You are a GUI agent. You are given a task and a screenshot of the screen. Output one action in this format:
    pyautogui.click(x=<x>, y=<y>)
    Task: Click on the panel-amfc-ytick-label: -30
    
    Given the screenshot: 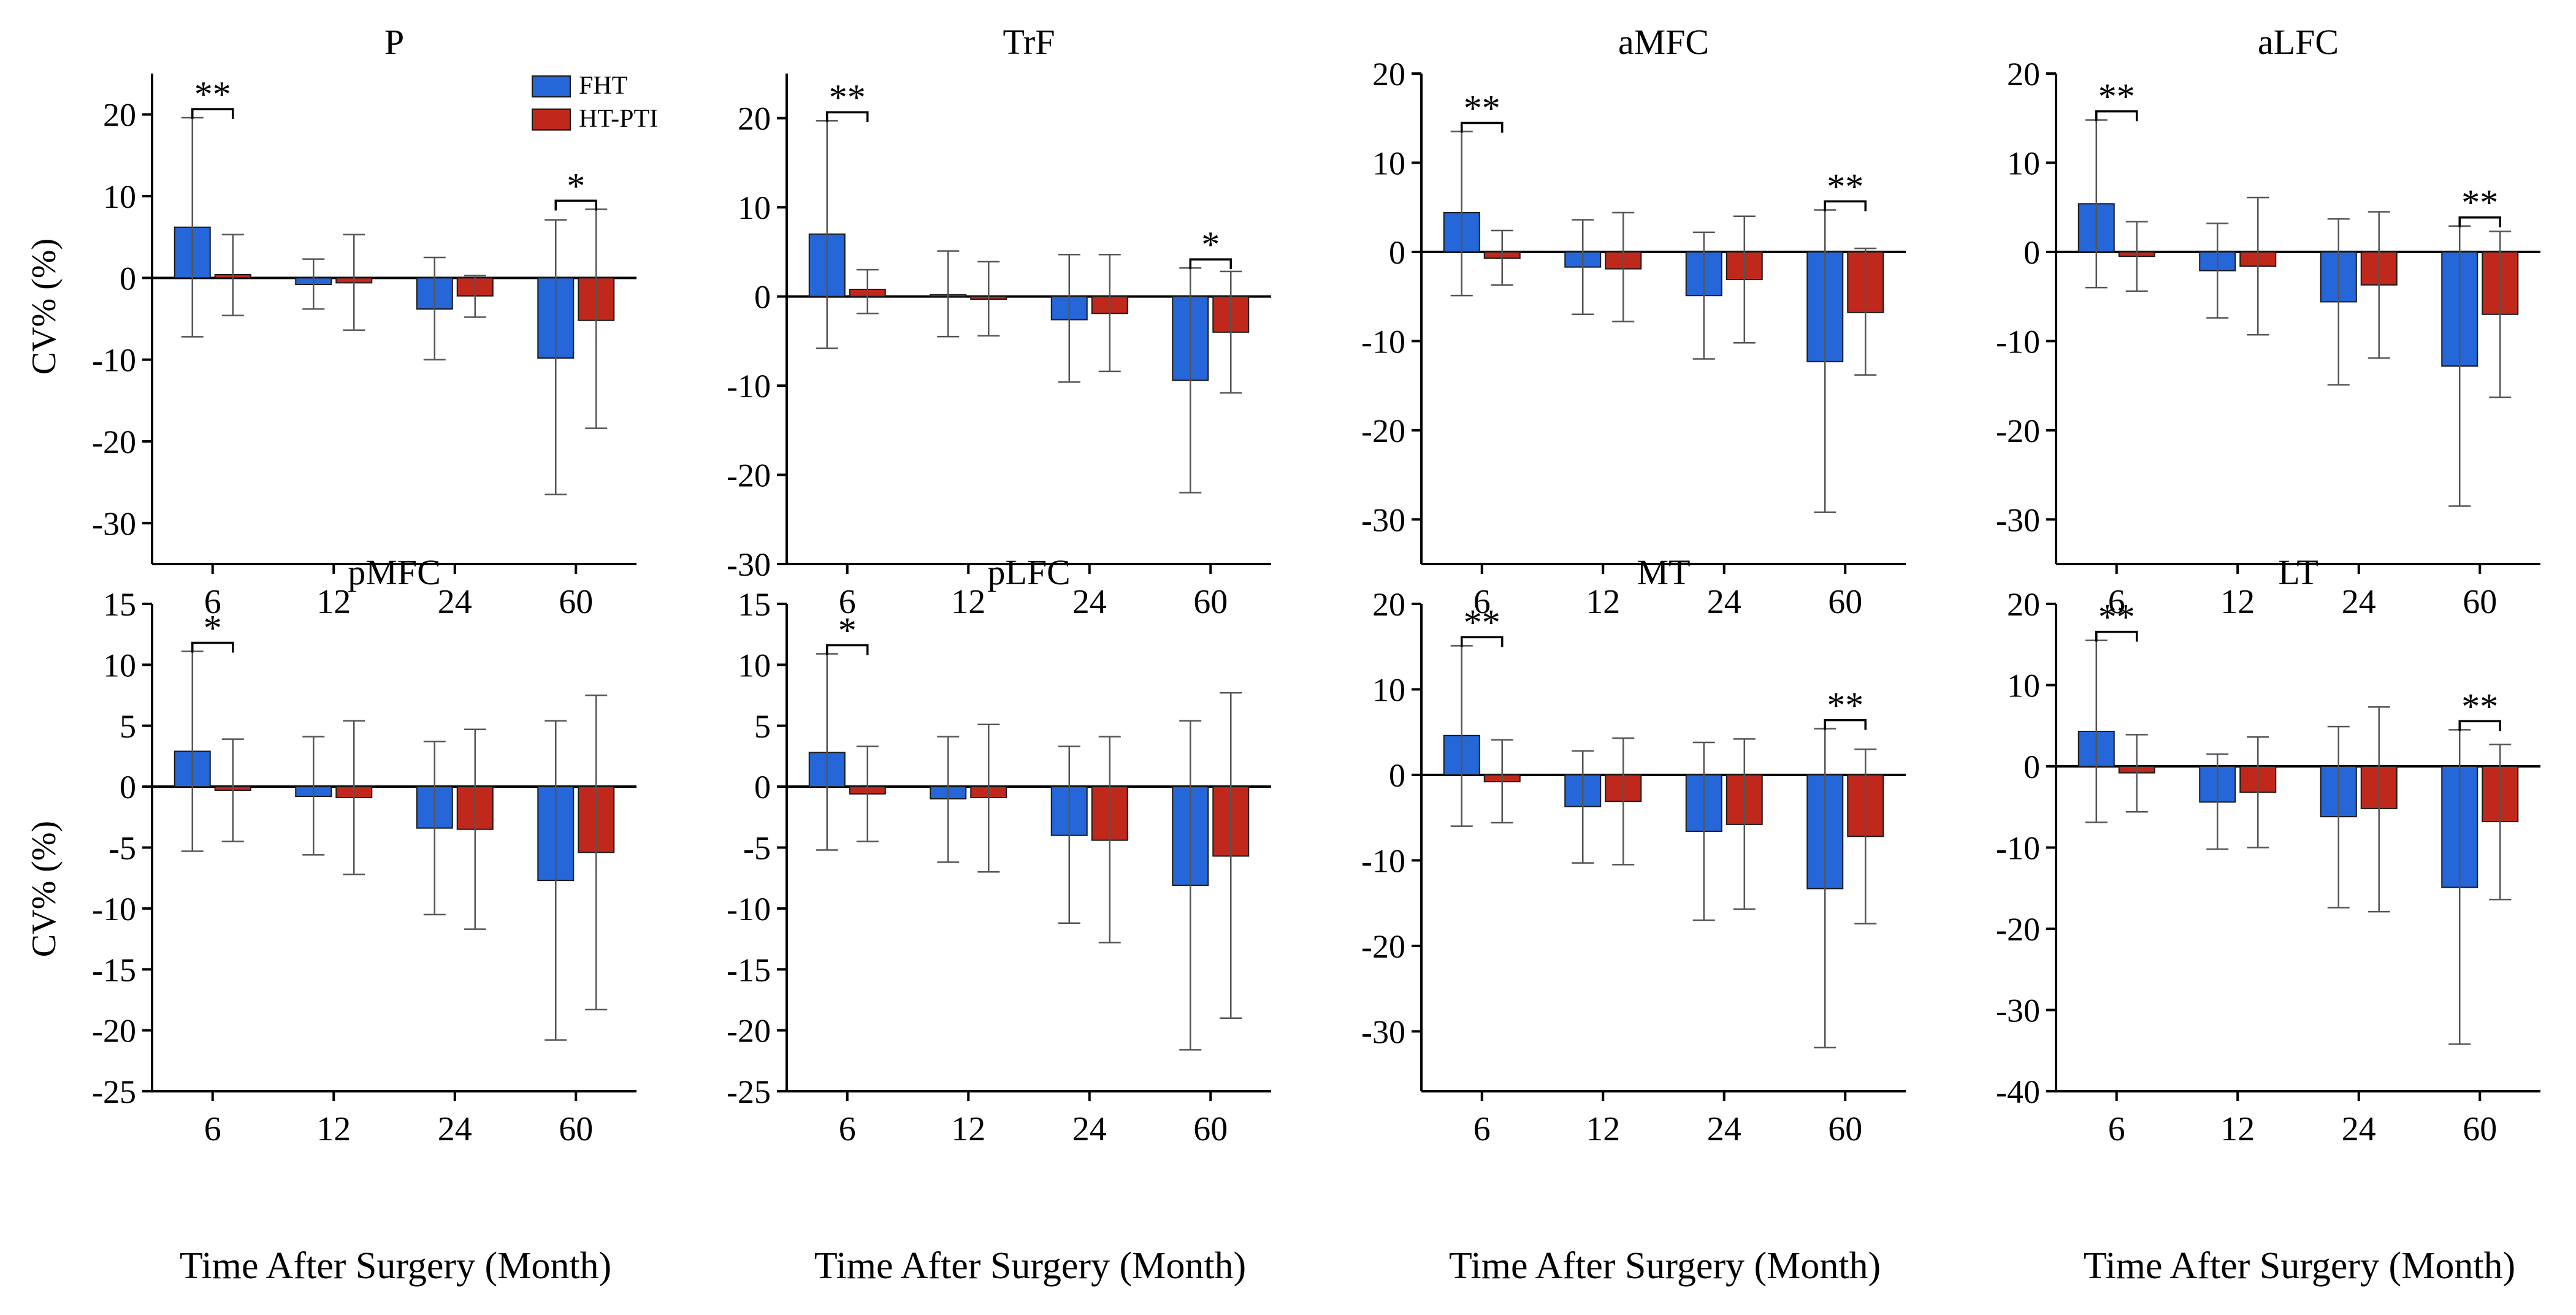 What is the action you would take?
    pyautogui.click(x=1383, y=519)
    